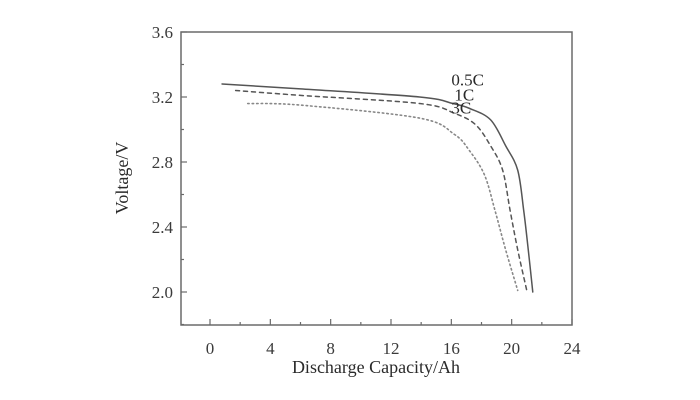 Image resolution: width=700 pixels, height=400 pixels. What do you see at coordinates (270, 348) in the screenshot?
I see `x-tick-label: 4` at bounding box center [270, 348].